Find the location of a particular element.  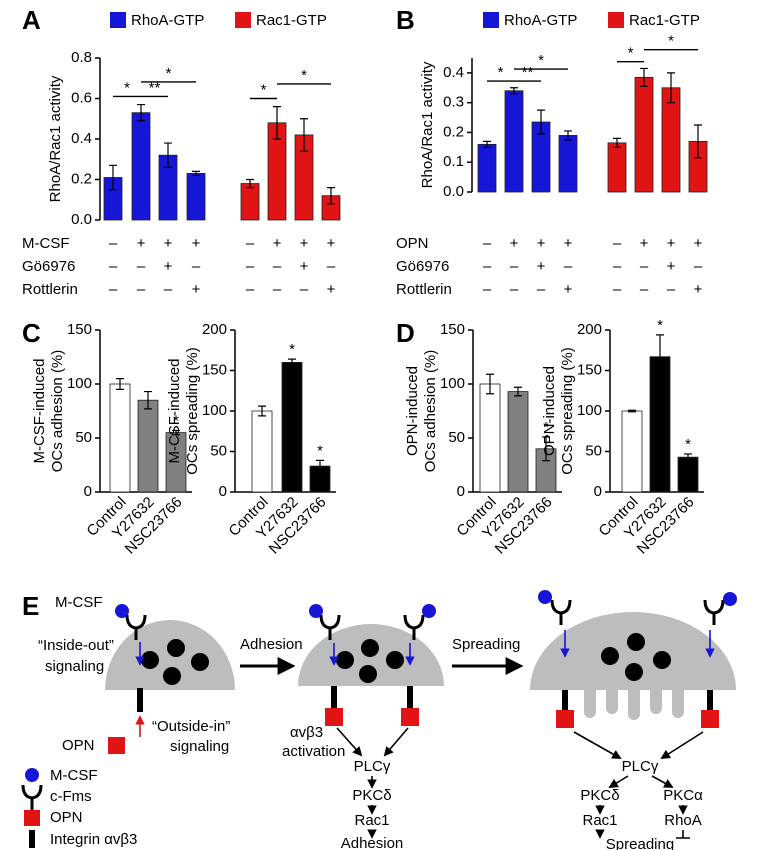

arrow is located at coordinates (618, 782).